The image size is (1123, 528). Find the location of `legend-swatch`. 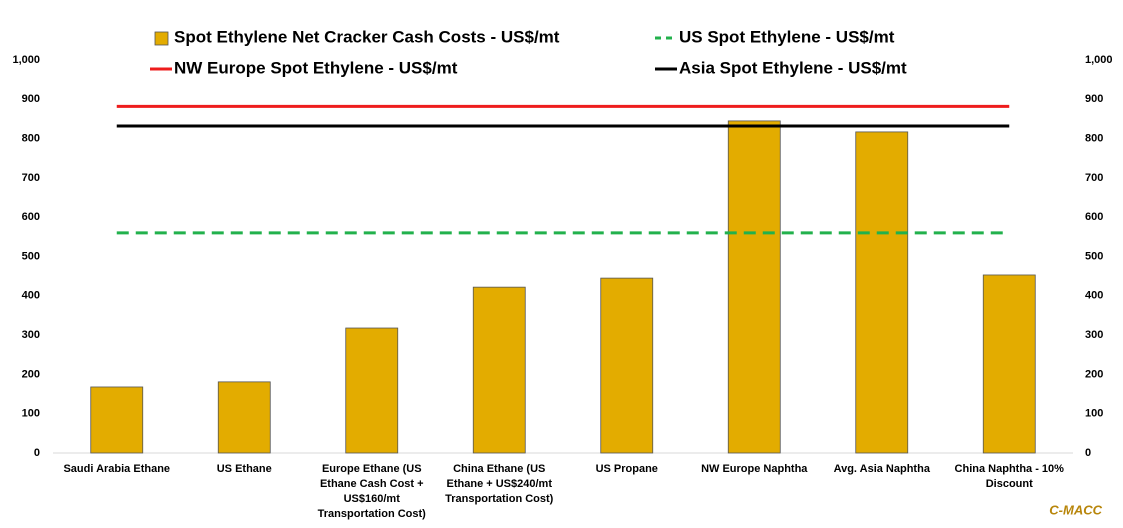

legend-swatch is located at coordinates (161, 38).